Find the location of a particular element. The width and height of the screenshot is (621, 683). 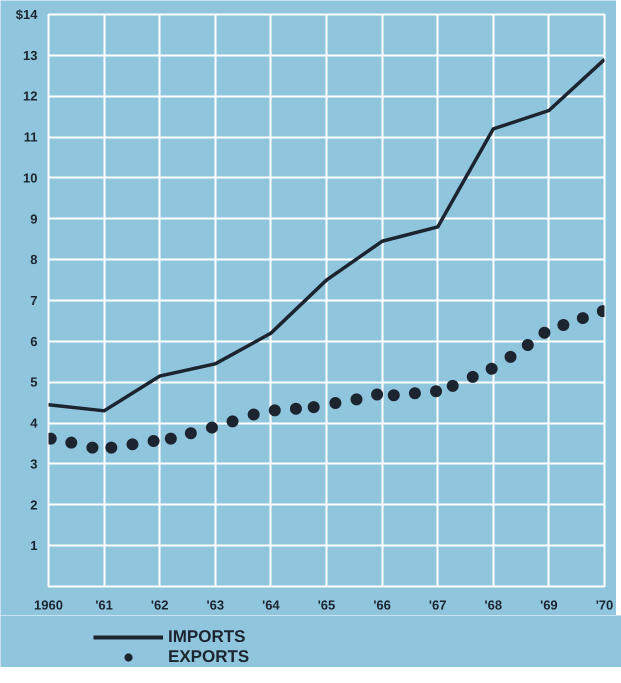

y-tick-label: $14 is located at coordinates (27, 14).